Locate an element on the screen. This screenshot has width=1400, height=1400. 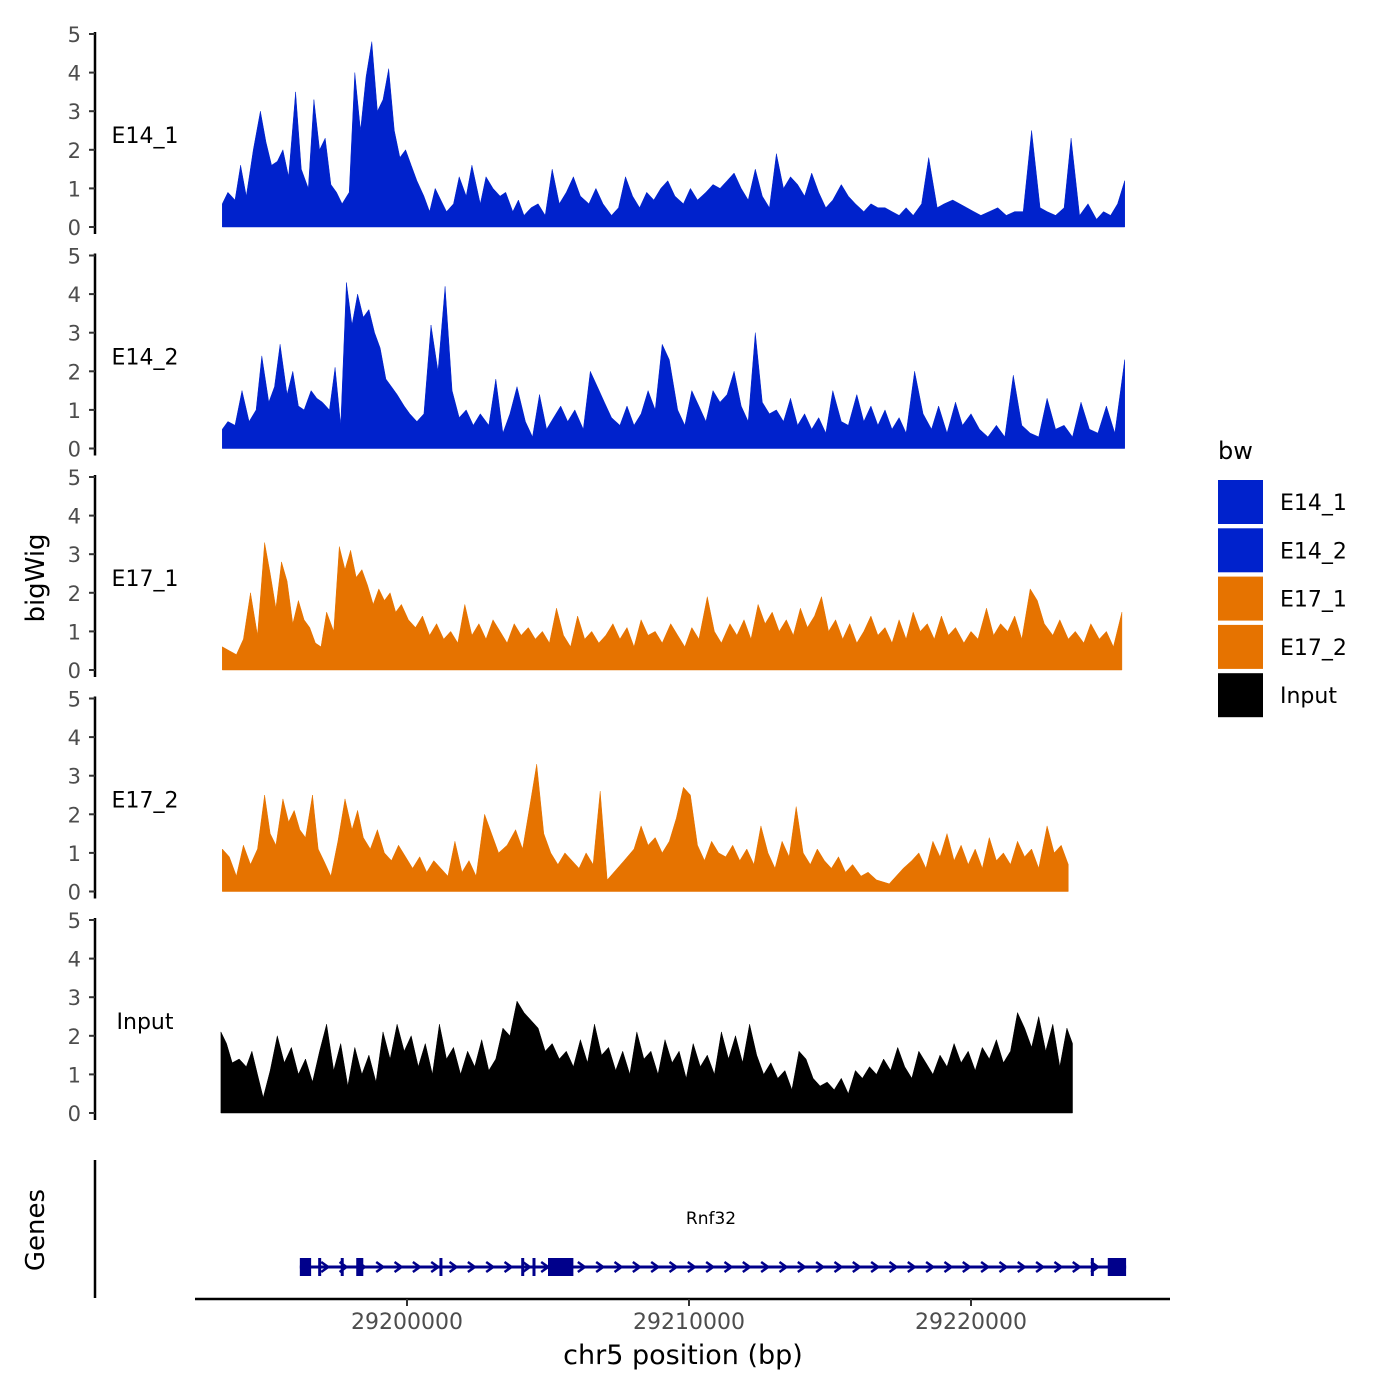
x-axis-ticks: 29200000 29210000 29220000 is located at coordinates (689, 1317).